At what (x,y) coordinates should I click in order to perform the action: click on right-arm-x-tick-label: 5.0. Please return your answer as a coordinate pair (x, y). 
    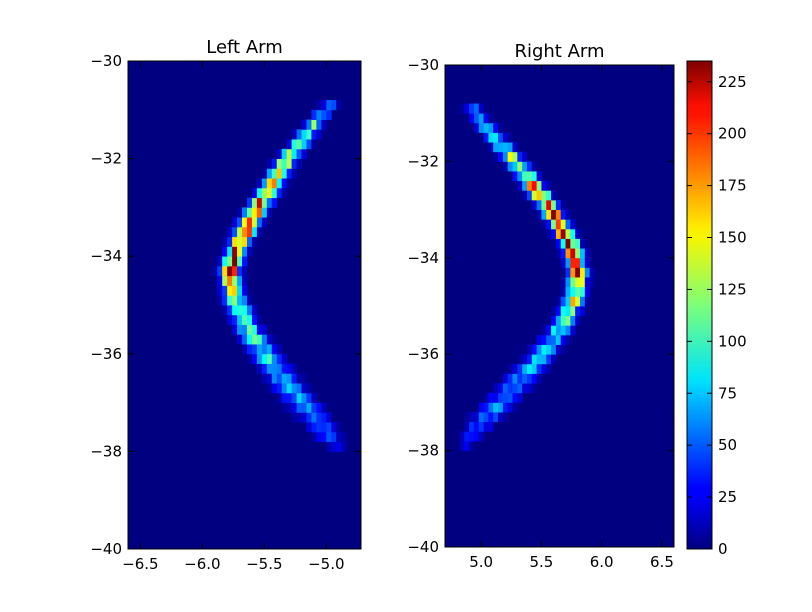
    Looking at the image, I should click on (481, 562).